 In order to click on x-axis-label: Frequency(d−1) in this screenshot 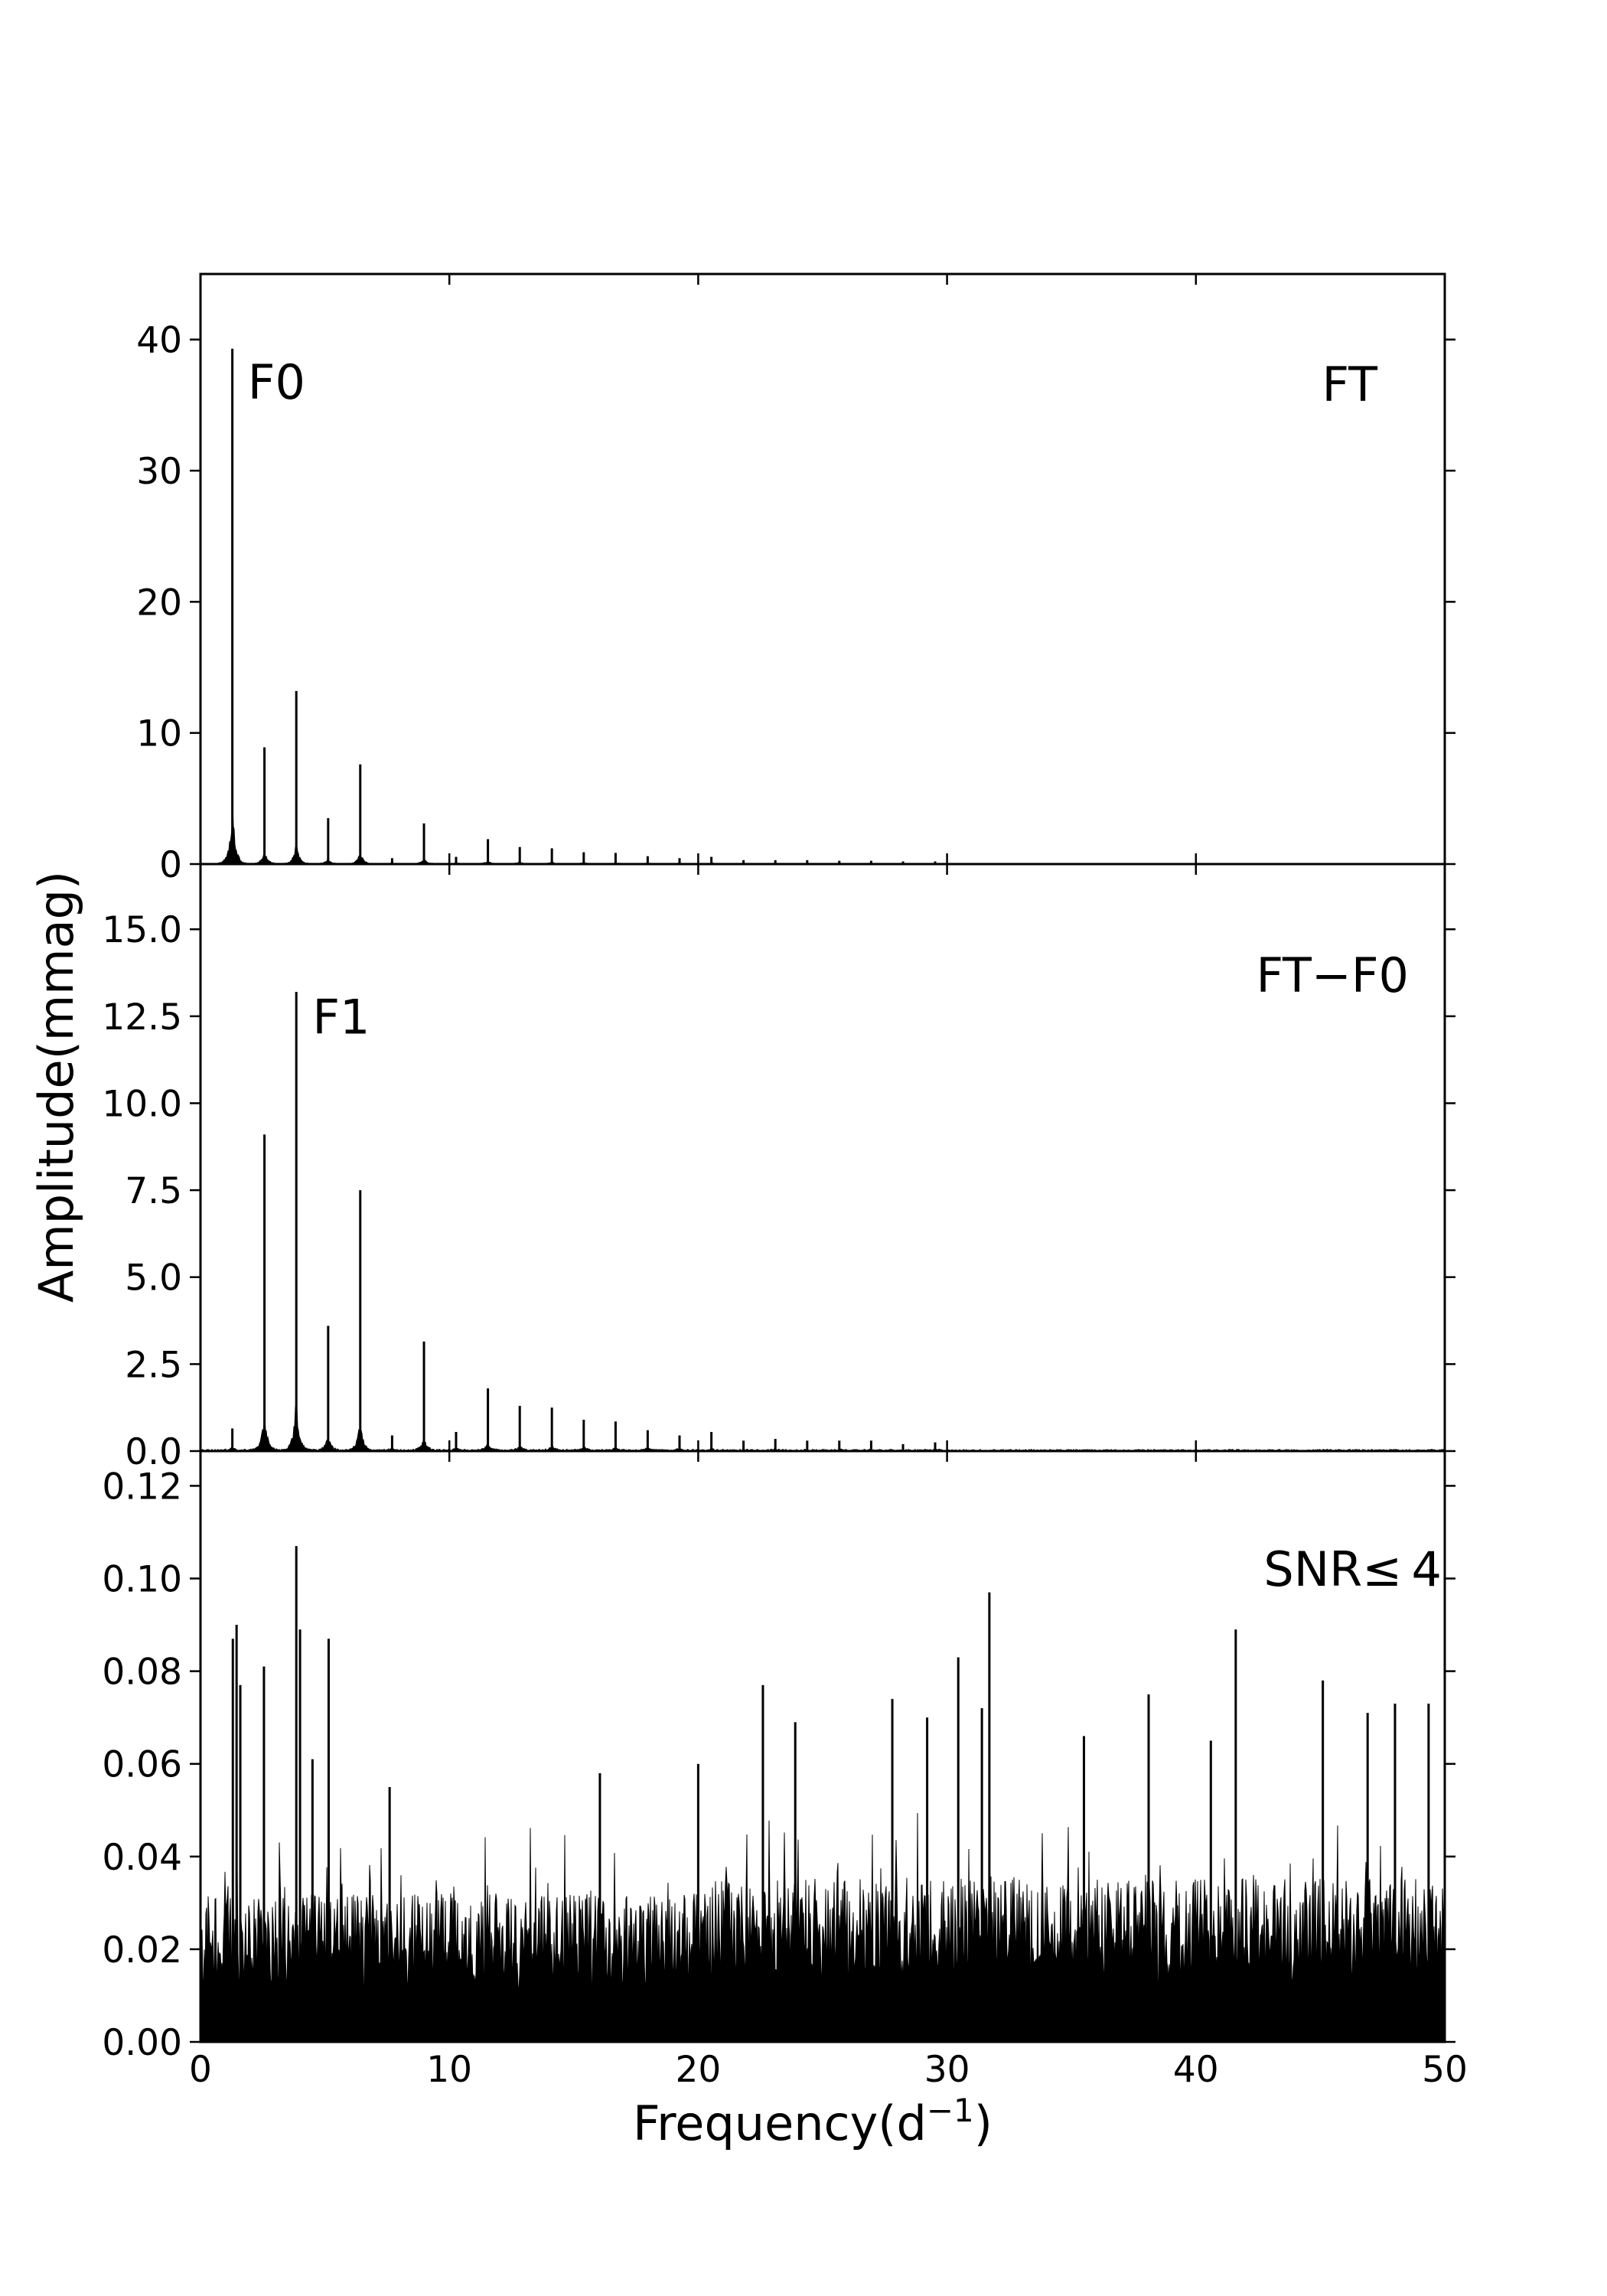, I will do `click(813, 2121)`.